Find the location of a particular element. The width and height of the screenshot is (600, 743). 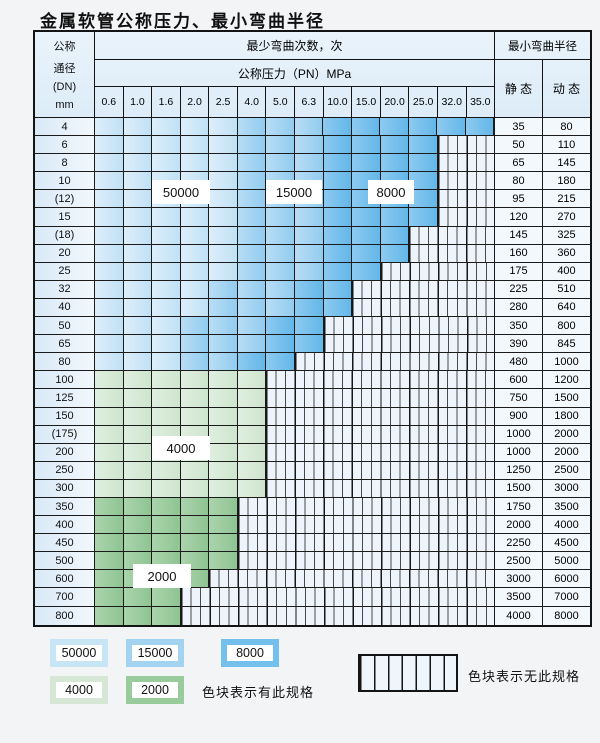

static-radius-value: 350 is located at coordinates (519, 326).